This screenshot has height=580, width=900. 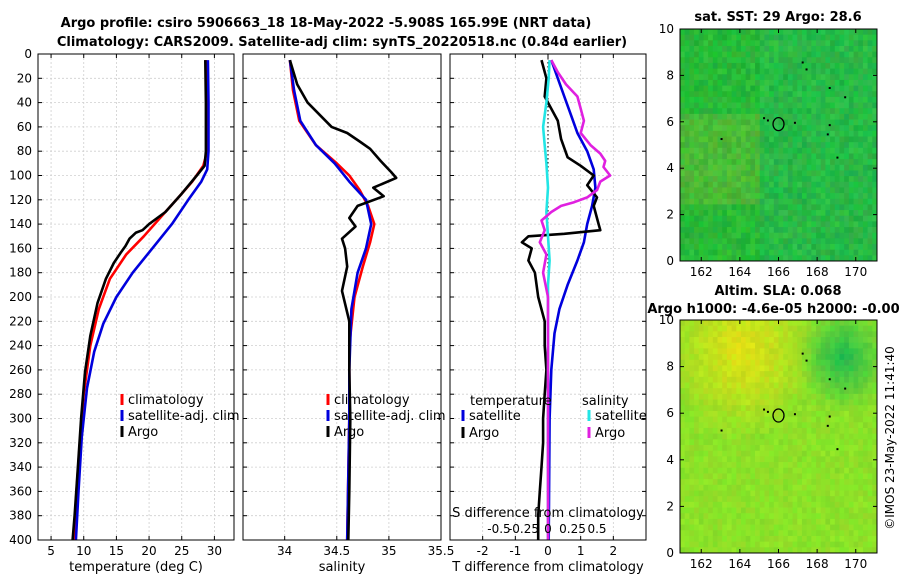 I want to click on island-marker, so click(x=764, y=409).